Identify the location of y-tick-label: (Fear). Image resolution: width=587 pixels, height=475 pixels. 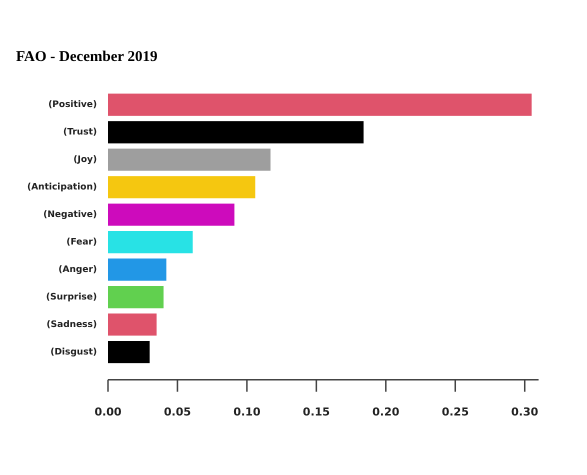
(81, 242).